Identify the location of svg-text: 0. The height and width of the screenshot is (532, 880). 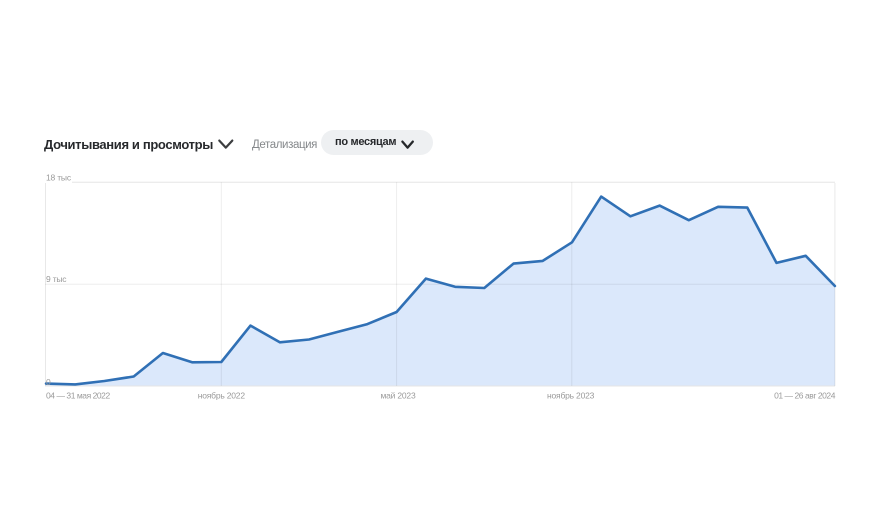
(48, 382).